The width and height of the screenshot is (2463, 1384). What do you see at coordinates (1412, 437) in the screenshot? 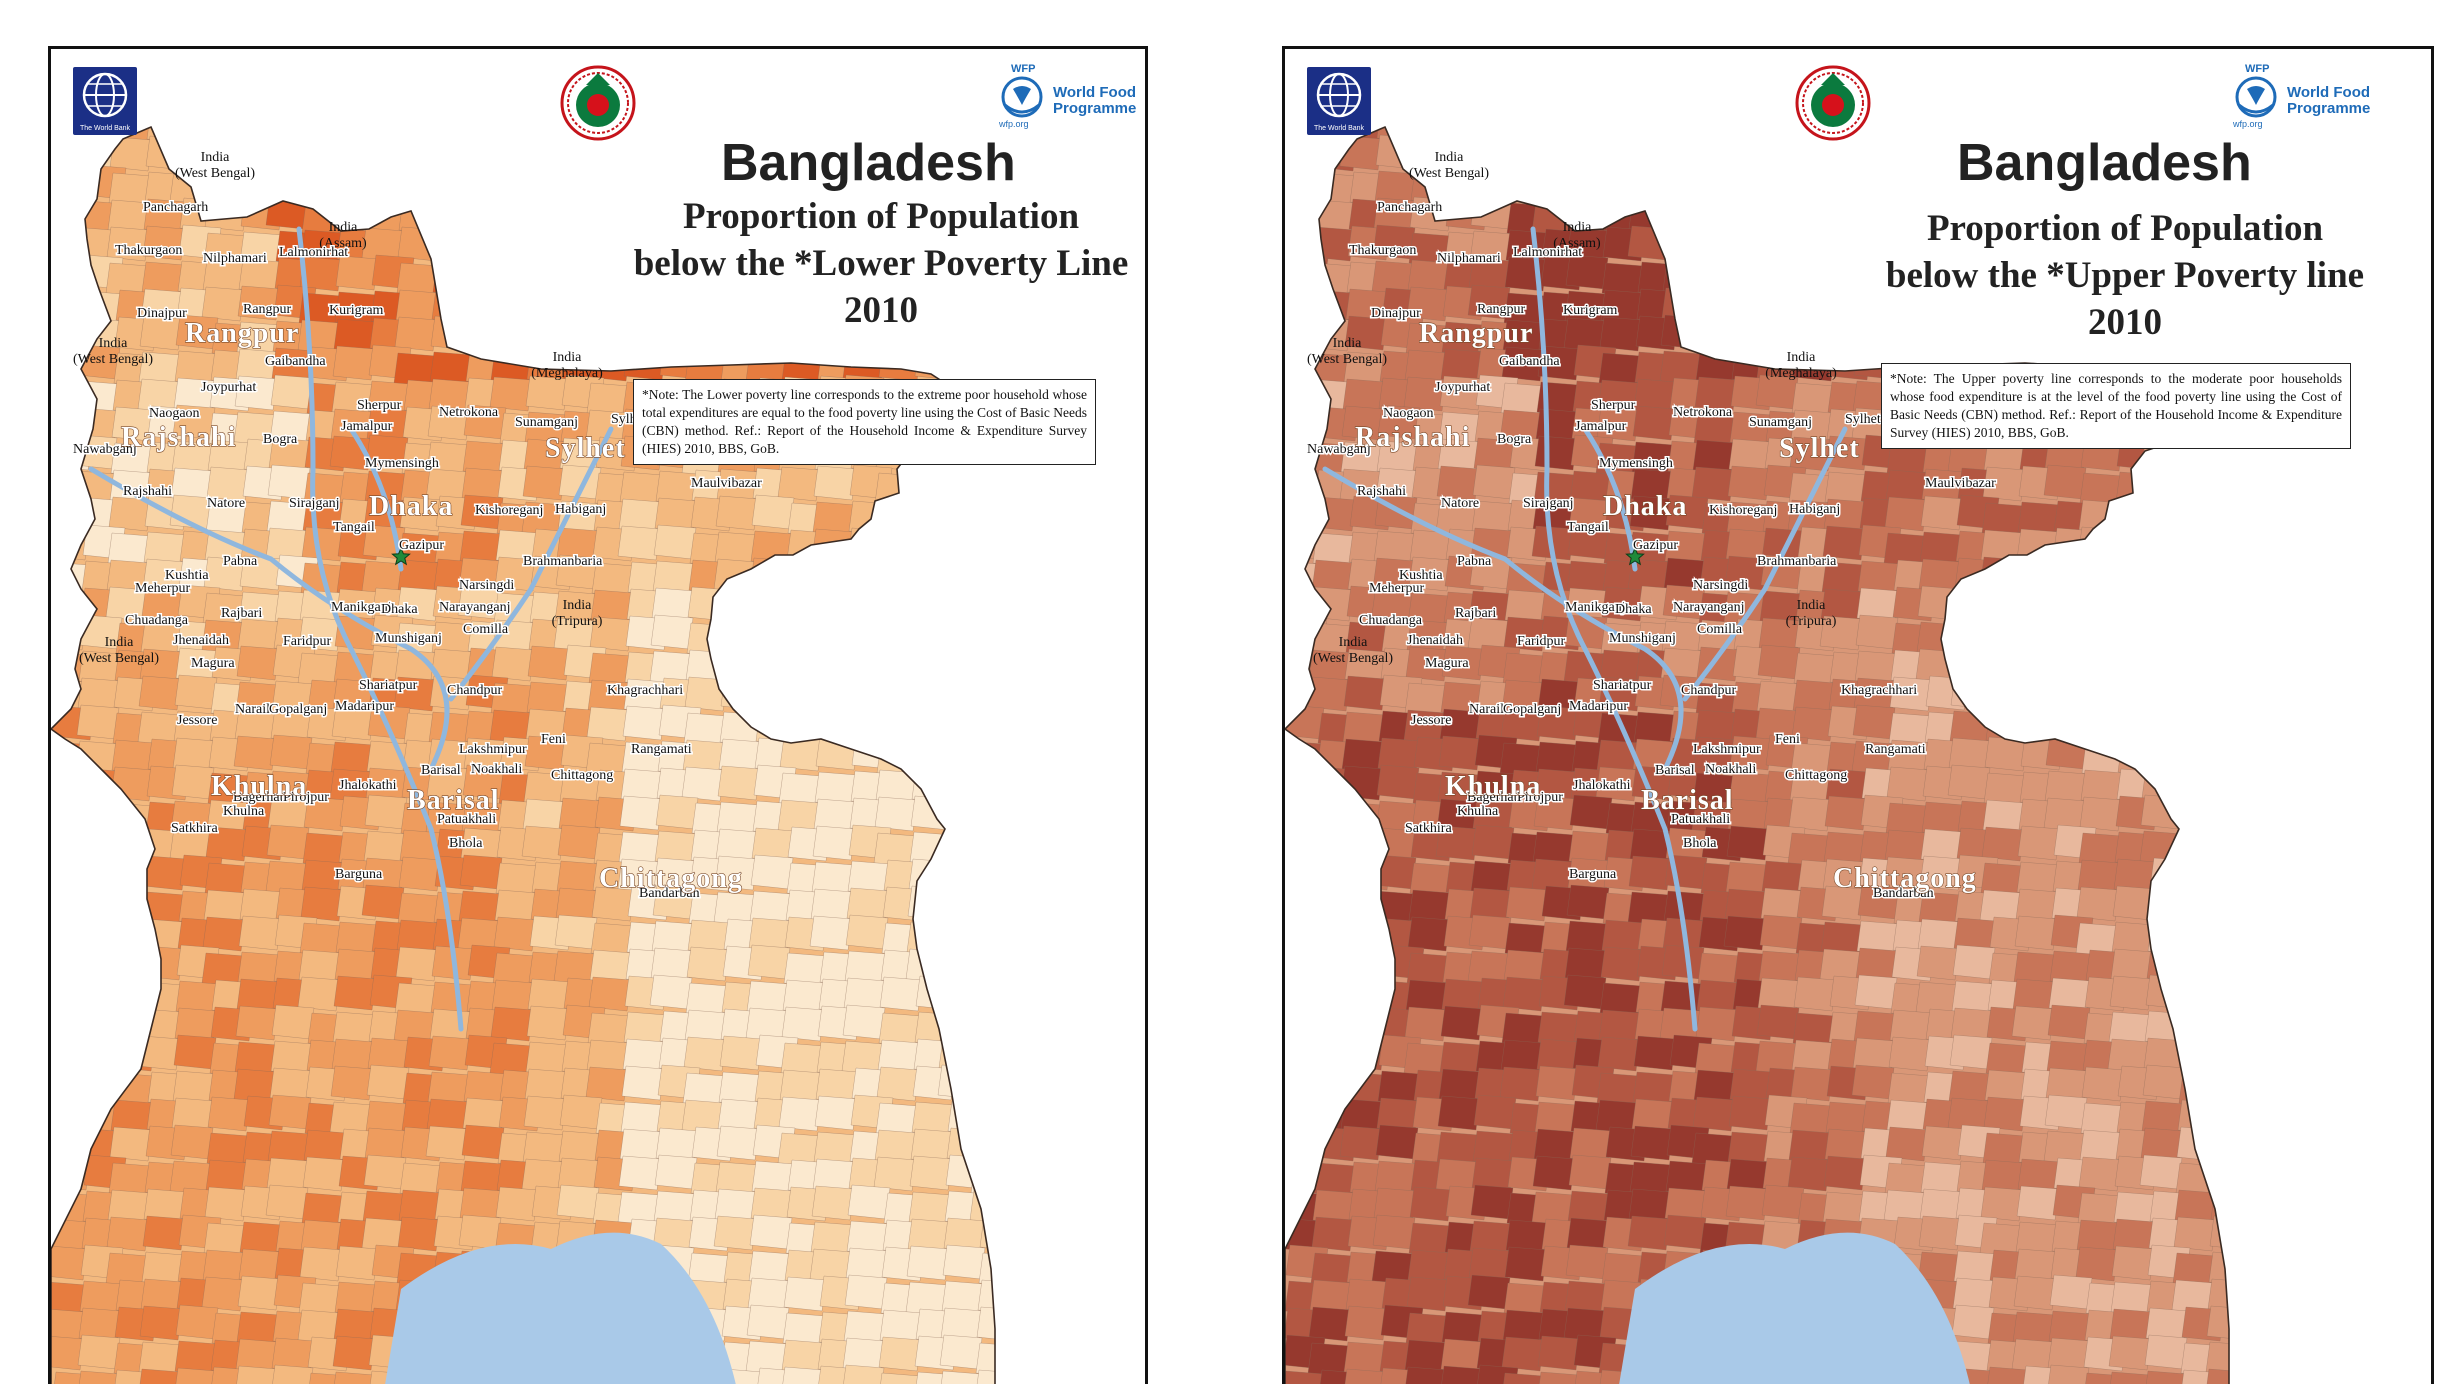
I see `division-label: Rajshahi` at bounding box center [1412, 437].